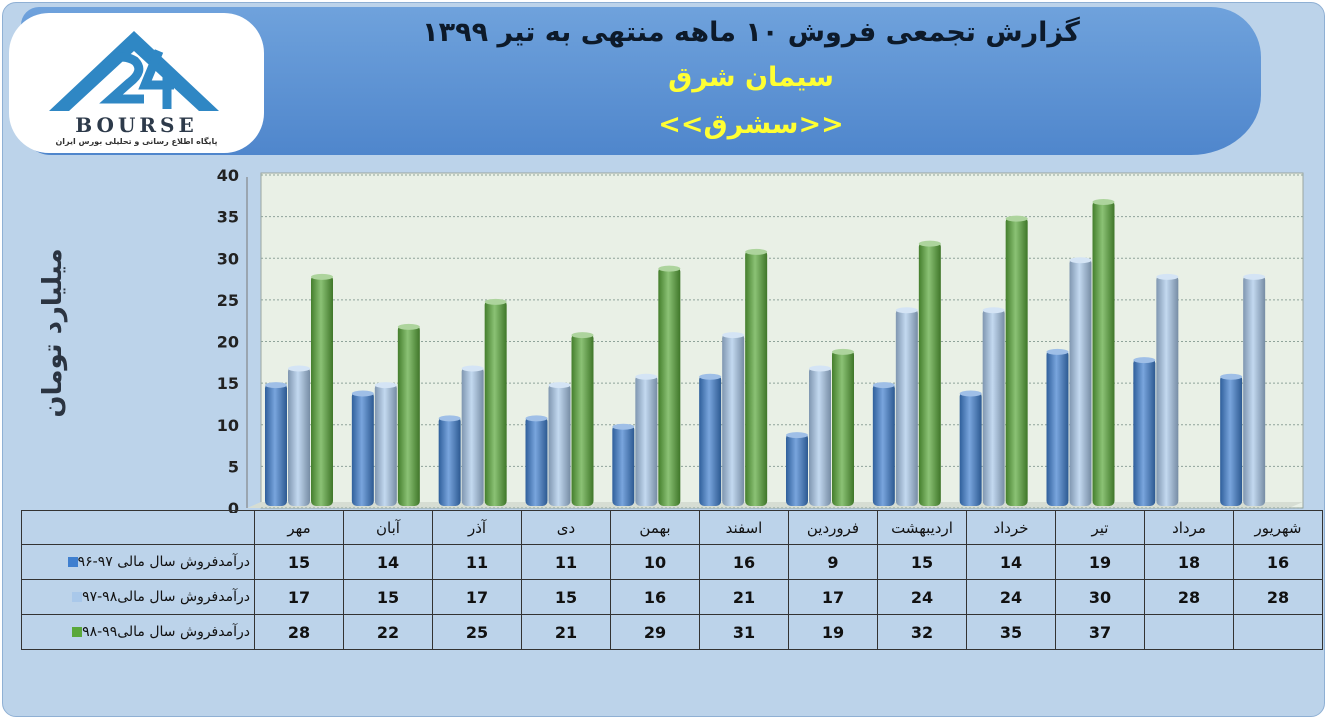 This screenshot has height=719, width=1327. I want to click on value-cell: 16, so click(744, 562).